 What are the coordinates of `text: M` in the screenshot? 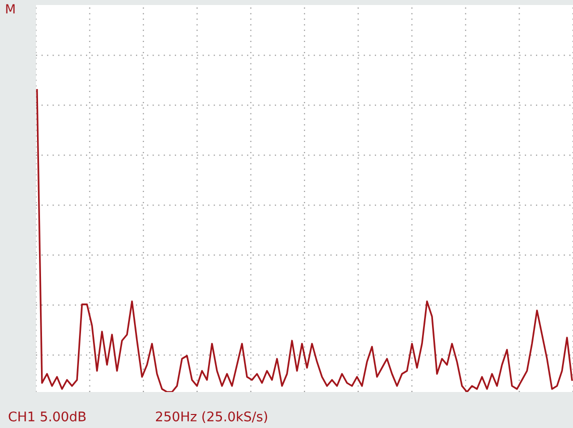 It's located at (10, 9).